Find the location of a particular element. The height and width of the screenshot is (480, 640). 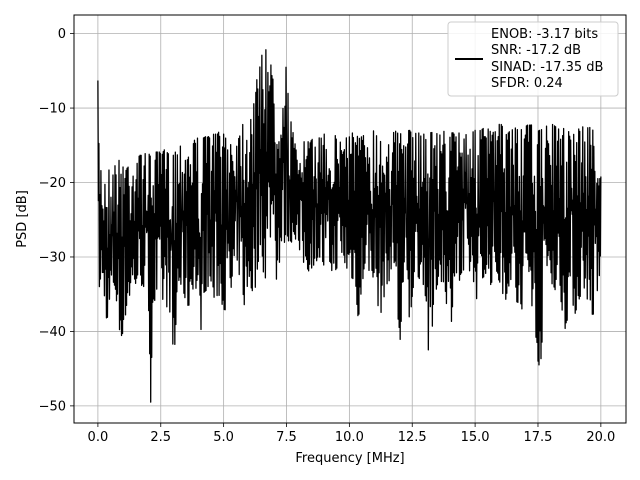

x-tick-label: 12.5 is located at coordinates (412, 437).